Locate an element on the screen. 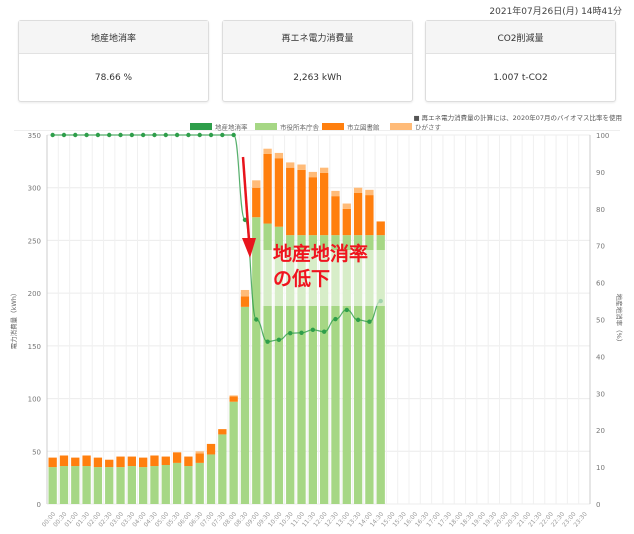  legend-label: 地産地消率 is located at coordinates (231, 127).